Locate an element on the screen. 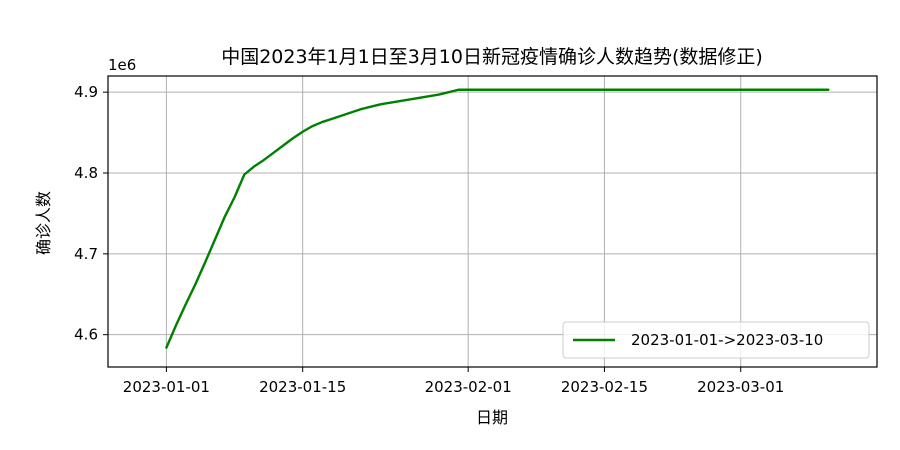  y-offset-label: 1e6 is located at coordinates (122, 65).